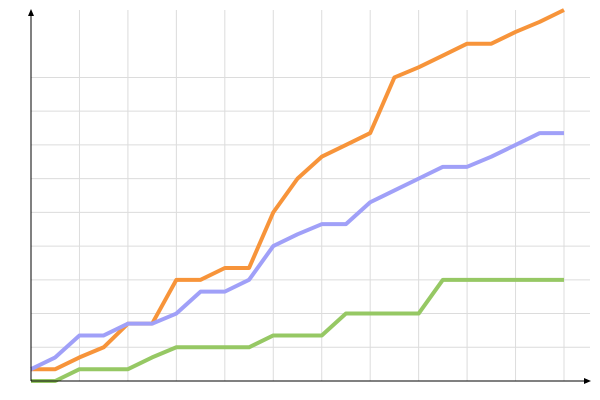 This screenshot has height=400, width=600. I want to click on x-axis-arrow, so click(587, 381).